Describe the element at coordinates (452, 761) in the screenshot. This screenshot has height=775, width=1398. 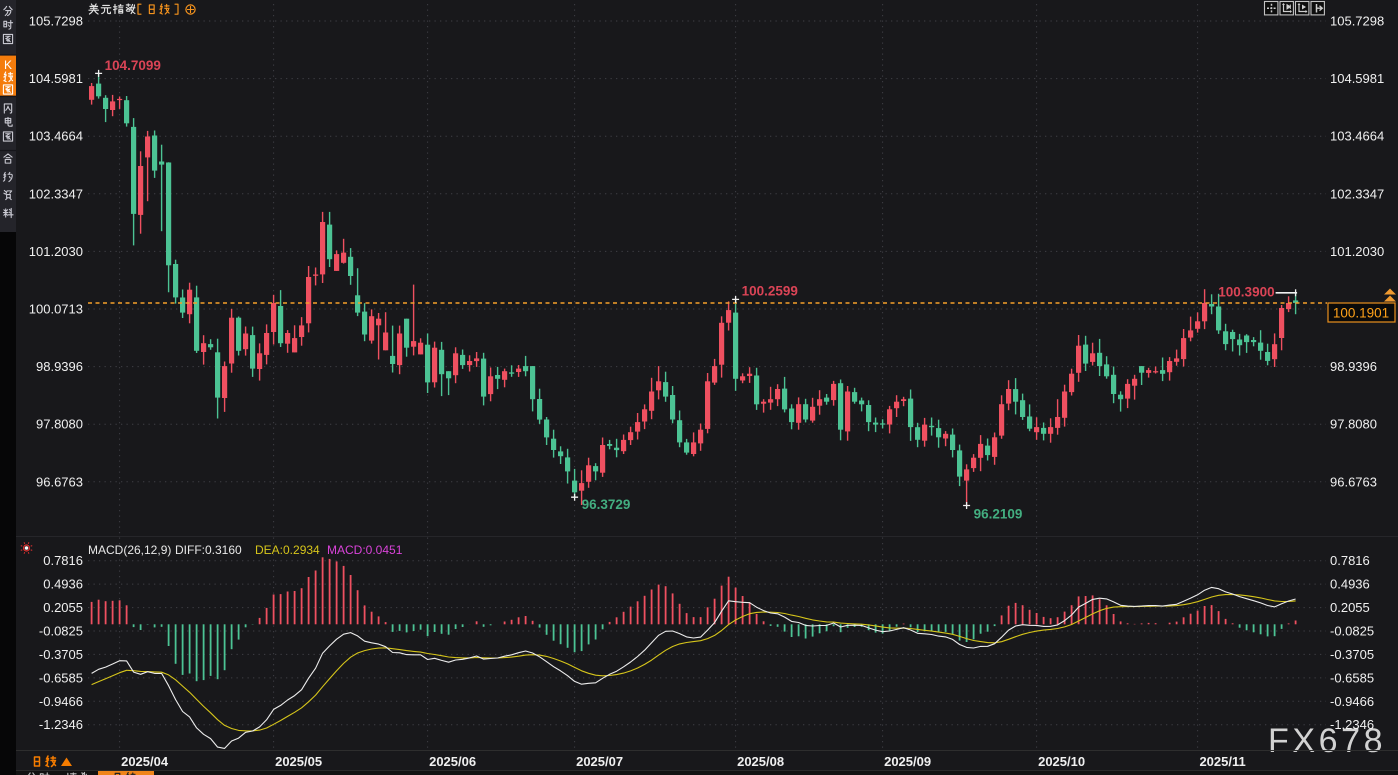
I see `svg-text: 2025/06` at that location.